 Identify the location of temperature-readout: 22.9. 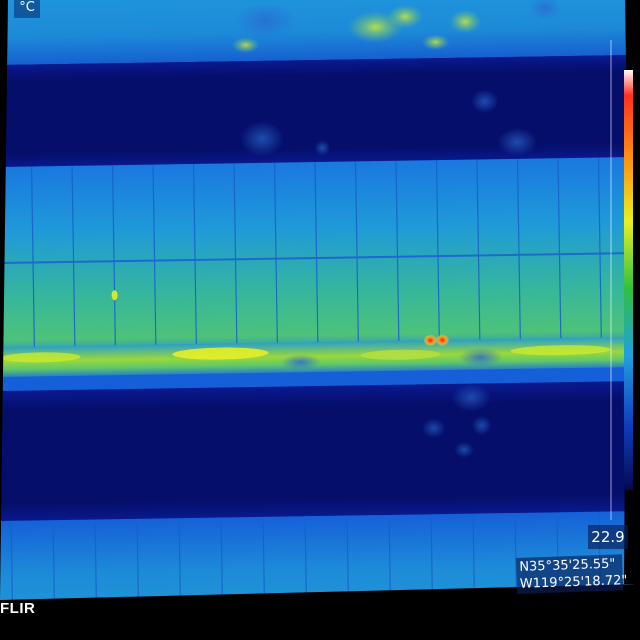
(608, 537).